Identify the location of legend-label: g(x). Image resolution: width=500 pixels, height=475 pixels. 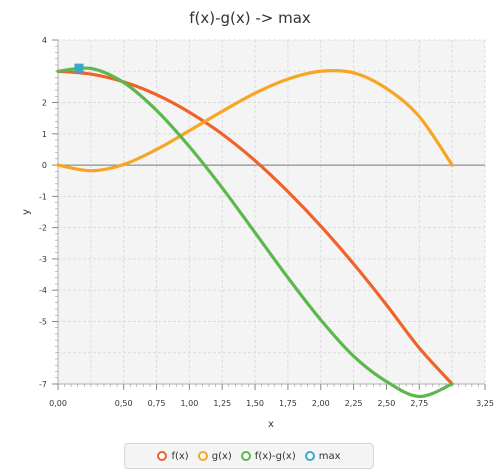
(221, 456).